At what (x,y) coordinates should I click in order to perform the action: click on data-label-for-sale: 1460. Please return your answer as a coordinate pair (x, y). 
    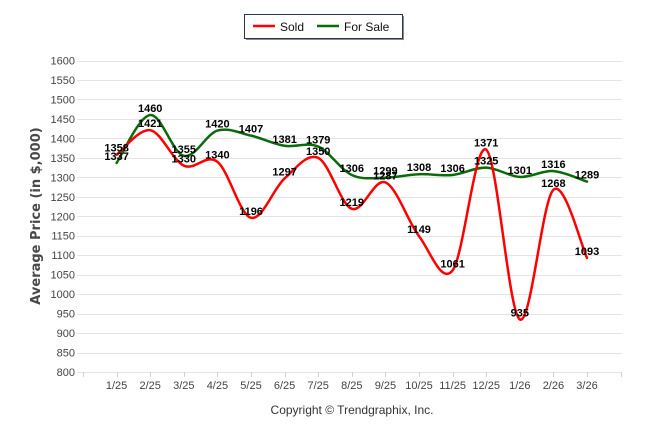
    Looking at the image, I should click on (150, 109).